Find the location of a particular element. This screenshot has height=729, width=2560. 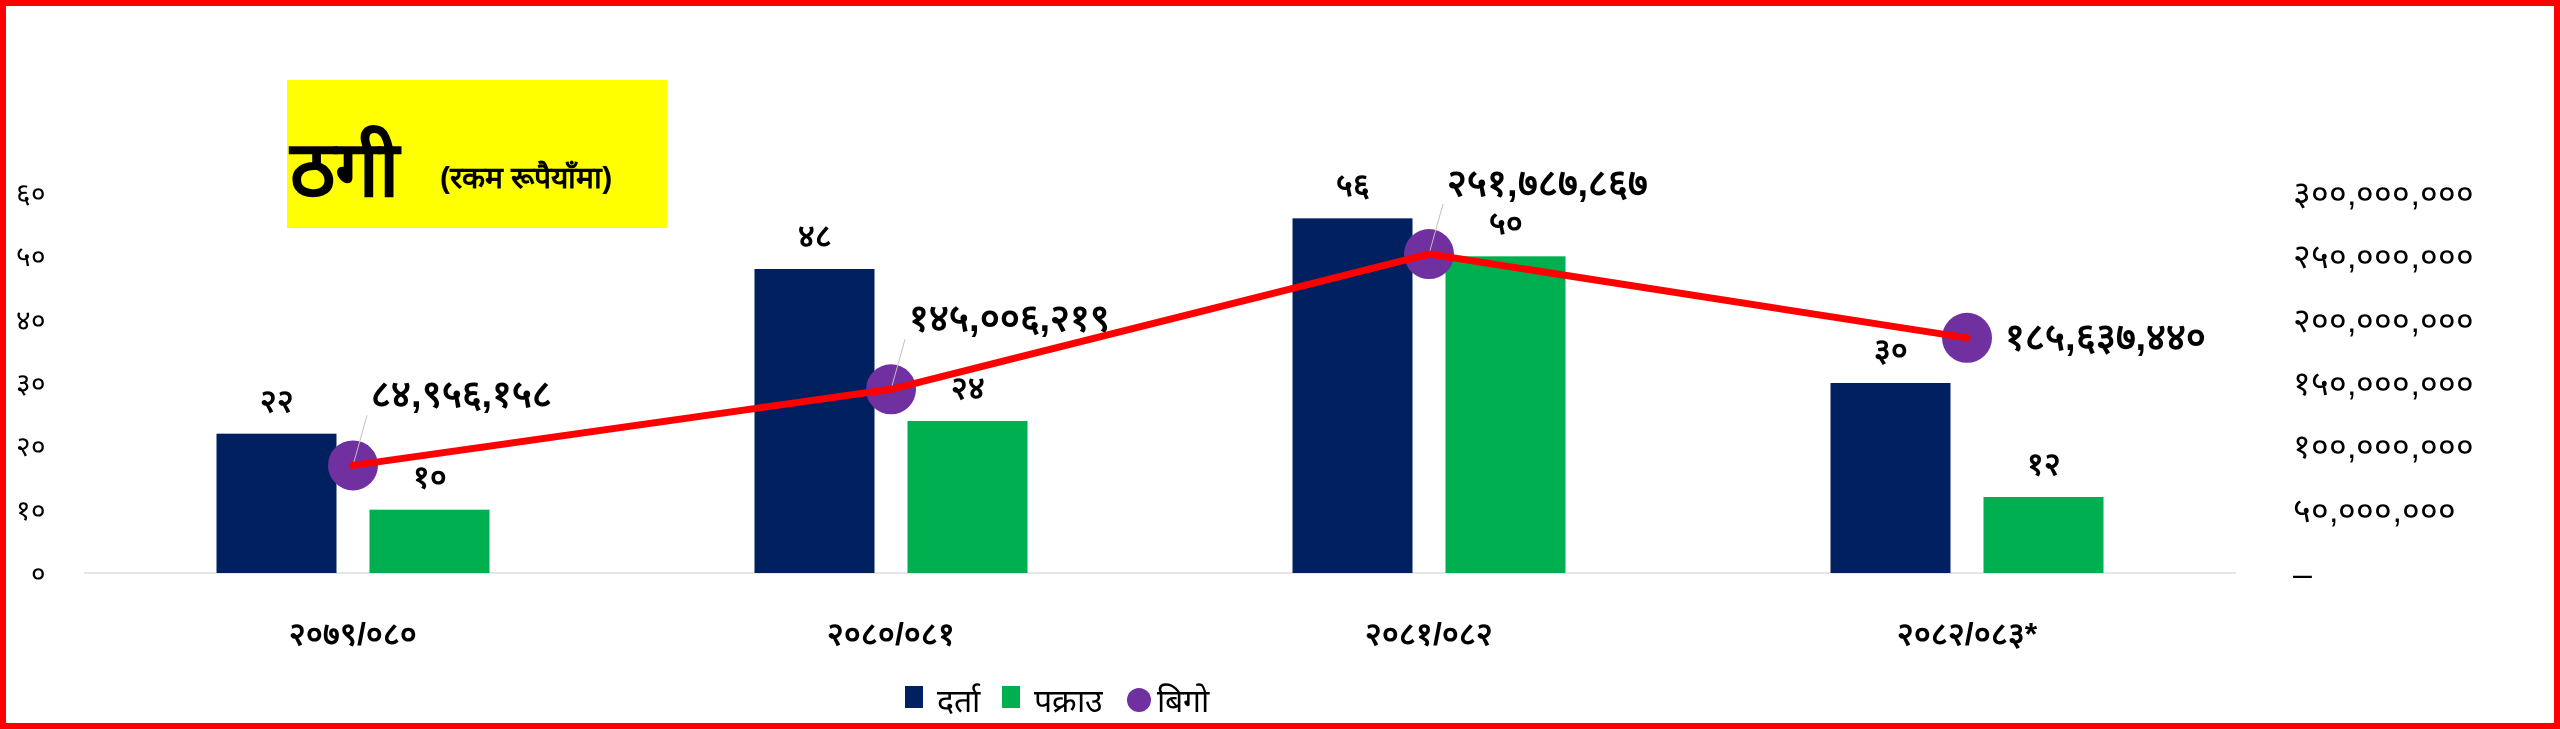

chart-subtitle: (रकम रूपैयाँमा) is located at coordinates (526, 177).